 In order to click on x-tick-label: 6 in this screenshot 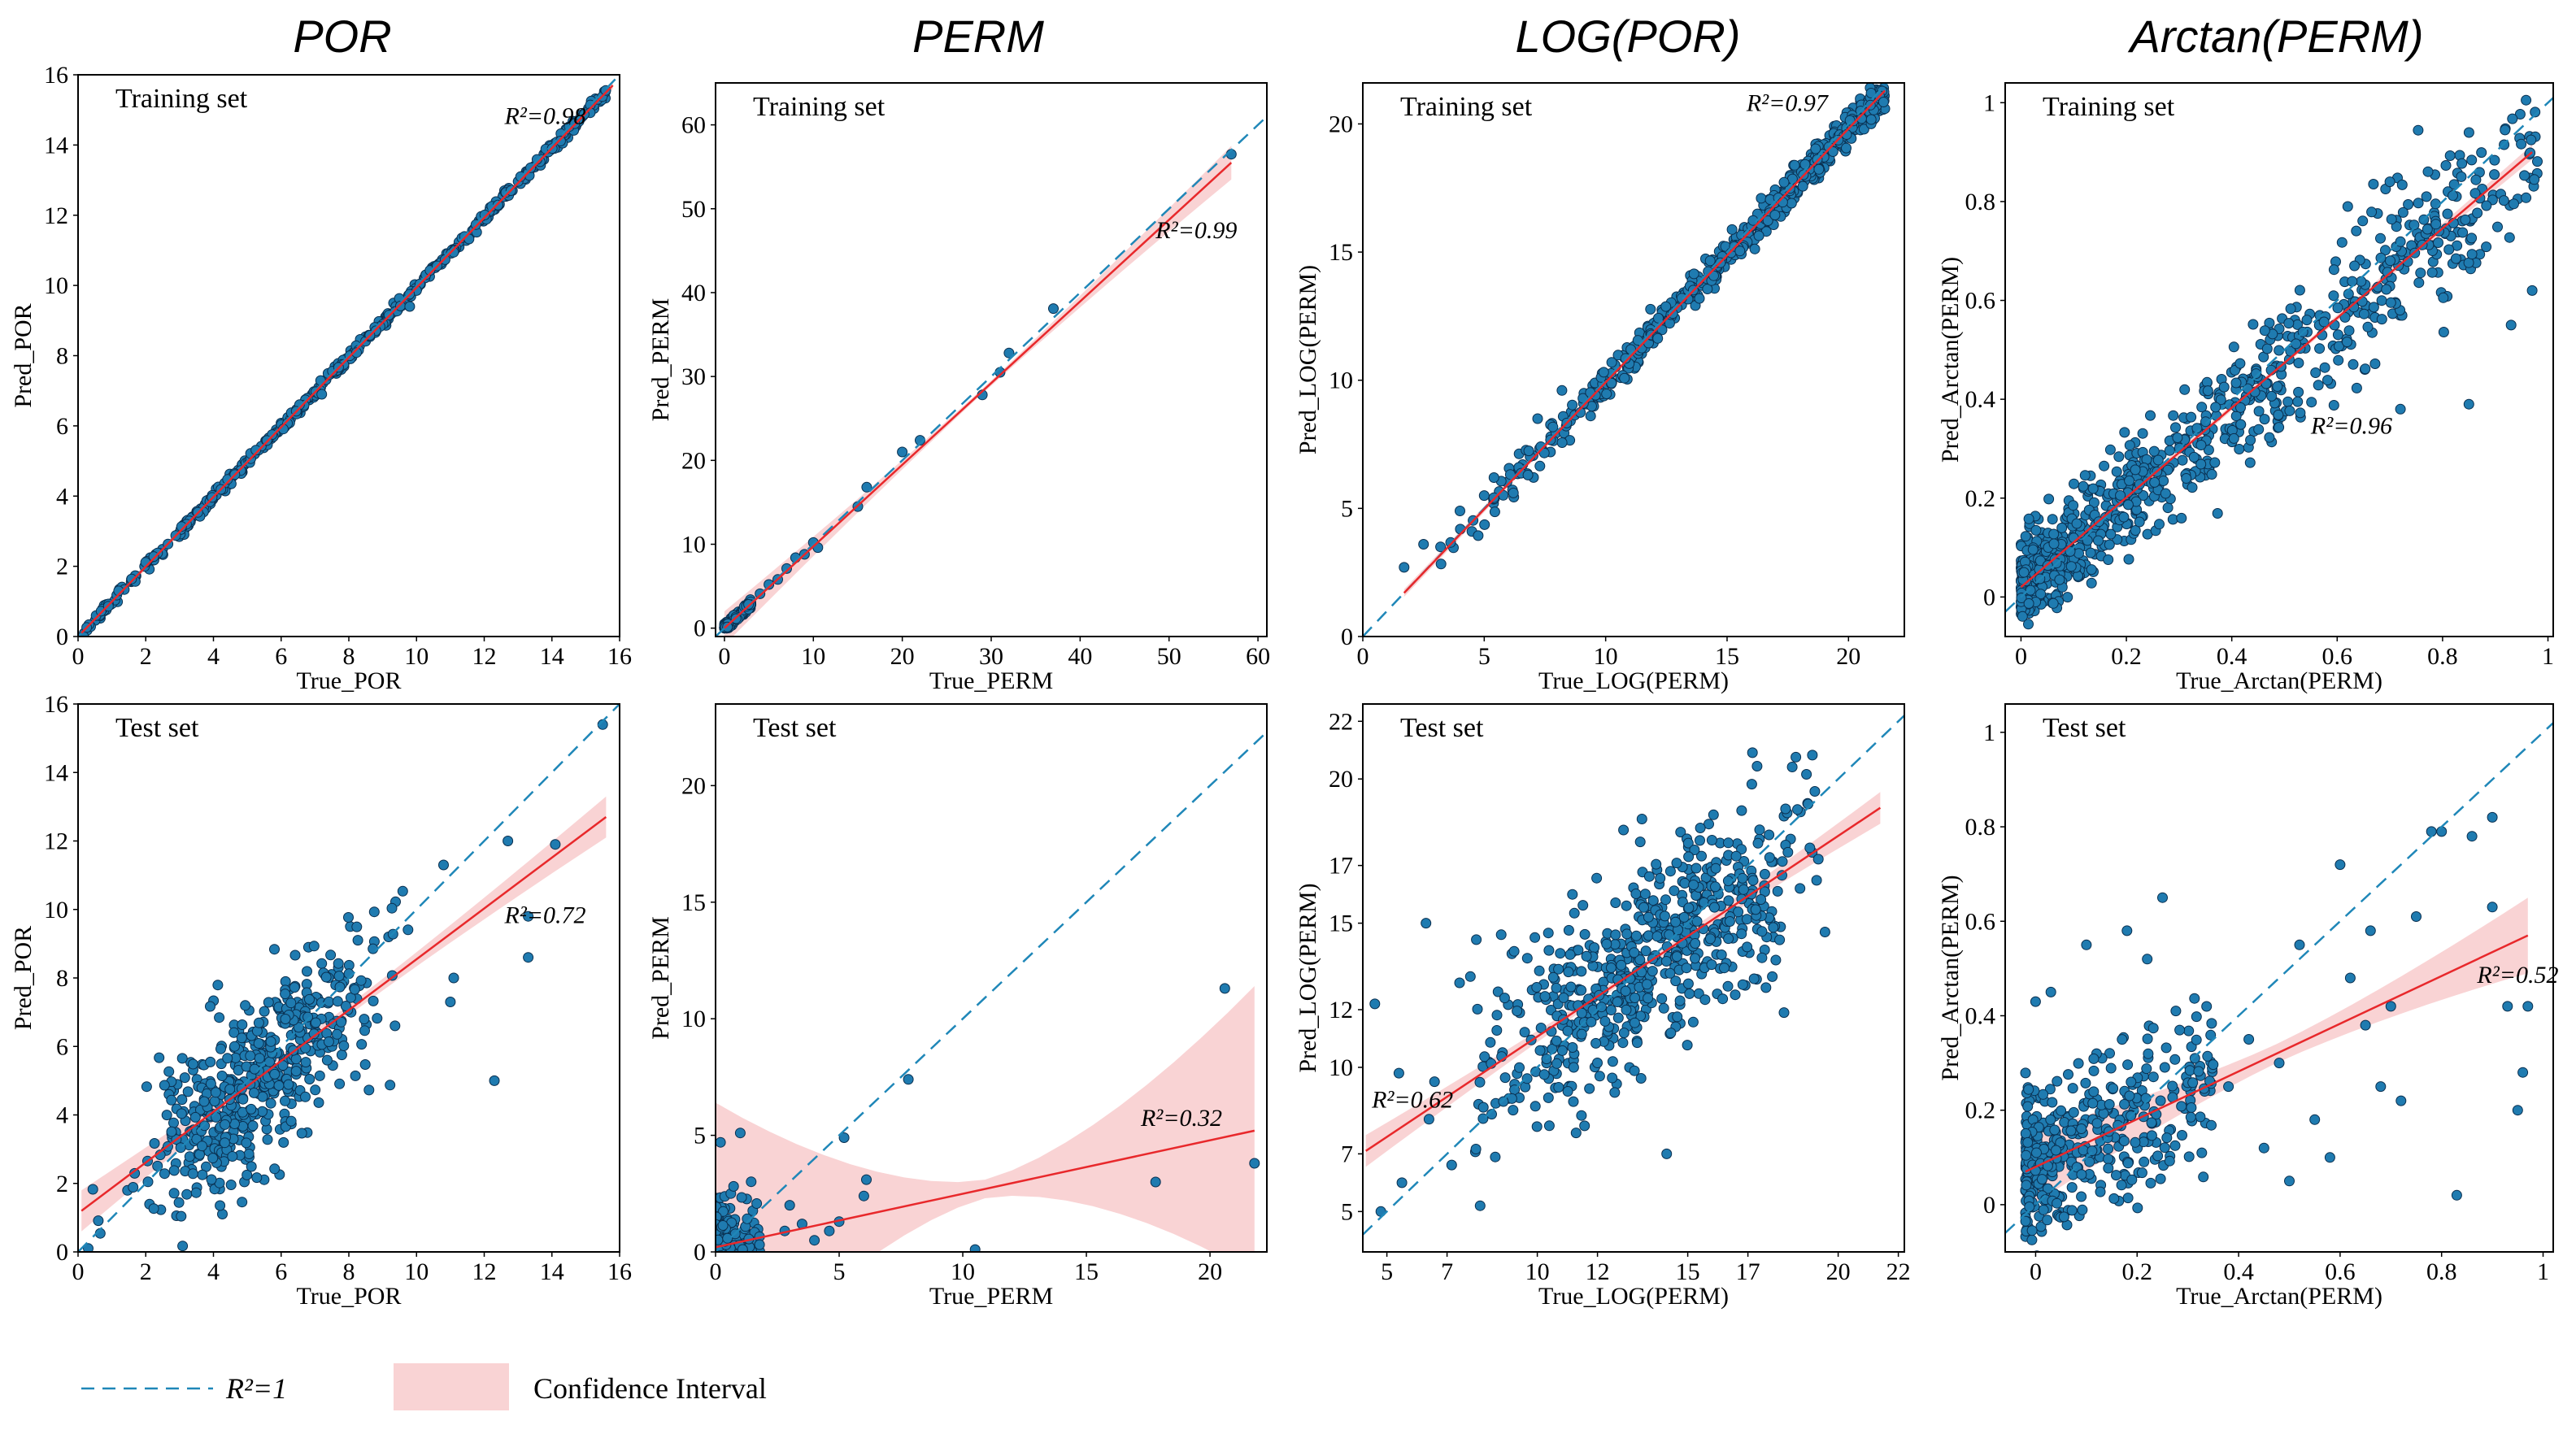, I will do `click(281, 1271)`.